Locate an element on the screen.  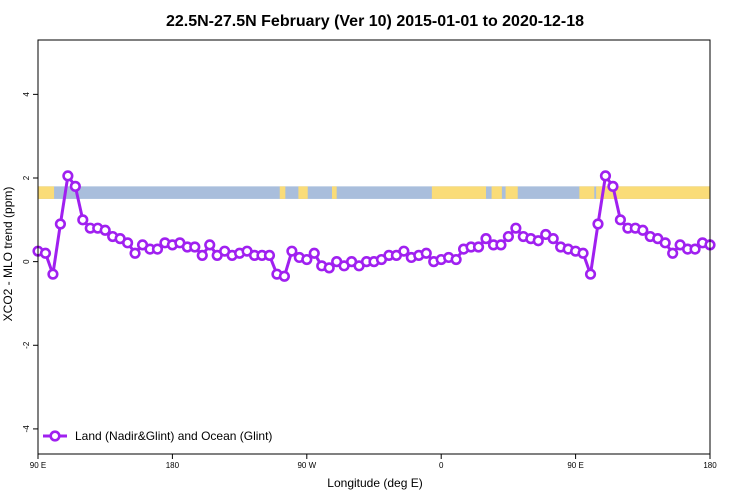
y-tick-label: 0 is located at coordinates (26, 261).